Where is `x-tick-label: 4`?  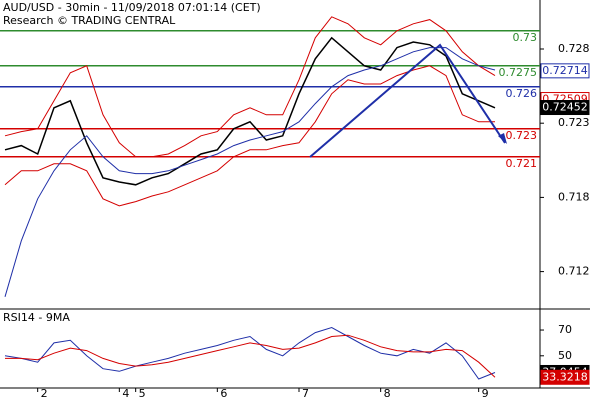
x-tick-label: 4 is located at coordinates (125, 393).